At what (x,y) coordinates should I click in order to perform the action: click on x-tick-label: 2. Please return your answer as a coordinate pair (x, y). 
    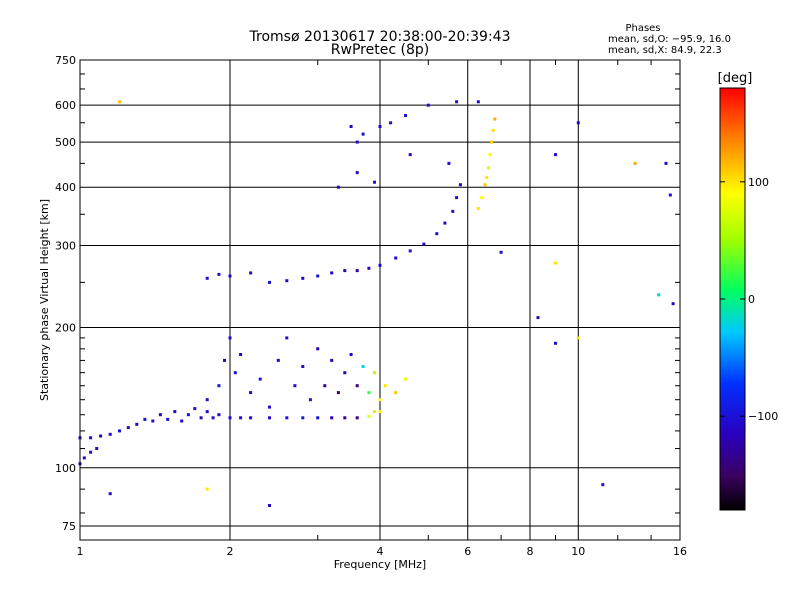
    Looking at the image, I should click on (230, 551).